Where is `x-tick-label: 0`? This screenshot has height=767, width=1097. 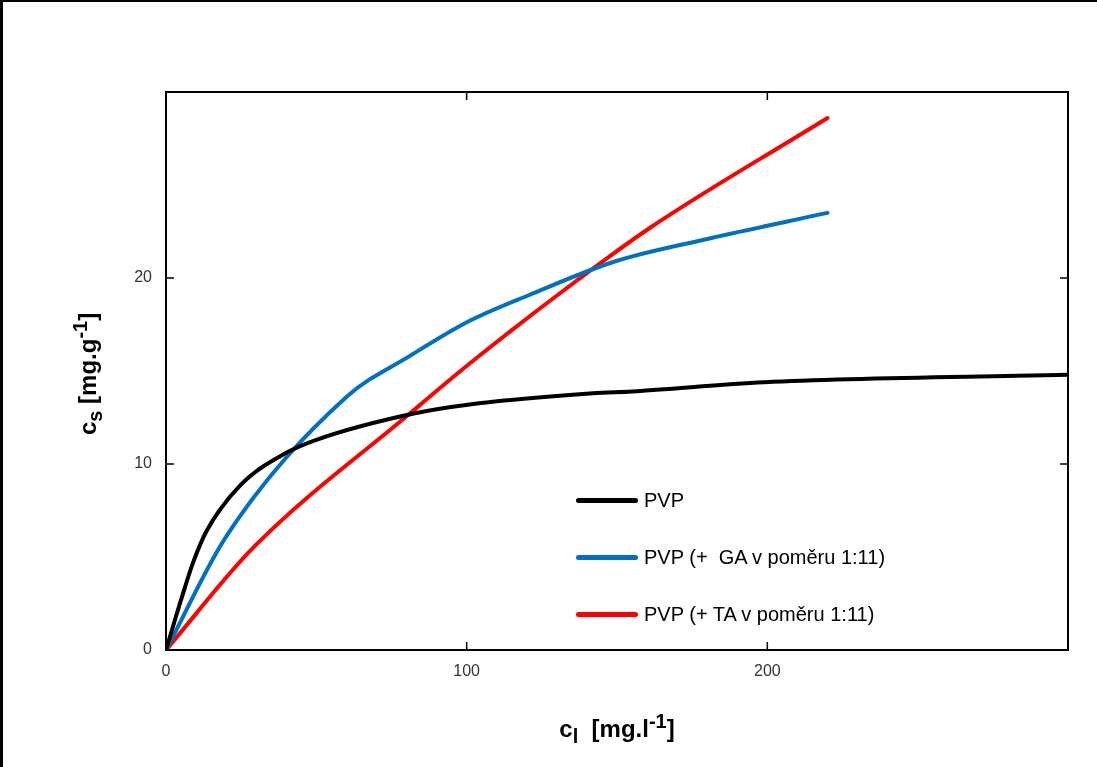
x-tick-label: 0 is located at coordinates (166, 671).